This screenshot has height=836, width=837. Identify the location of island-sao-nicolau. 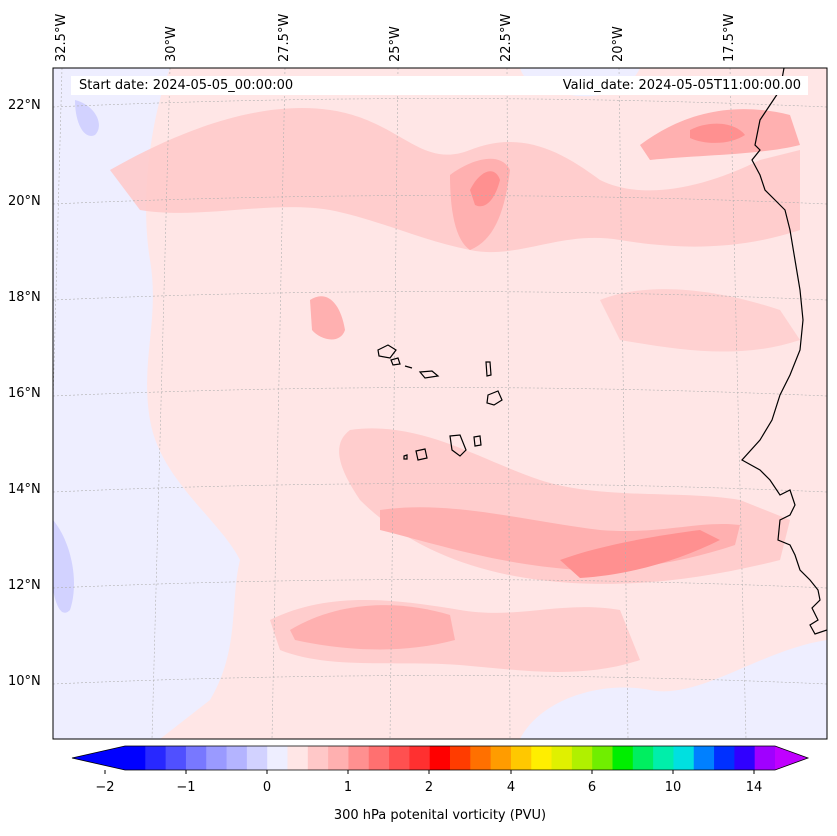
(408, 367).